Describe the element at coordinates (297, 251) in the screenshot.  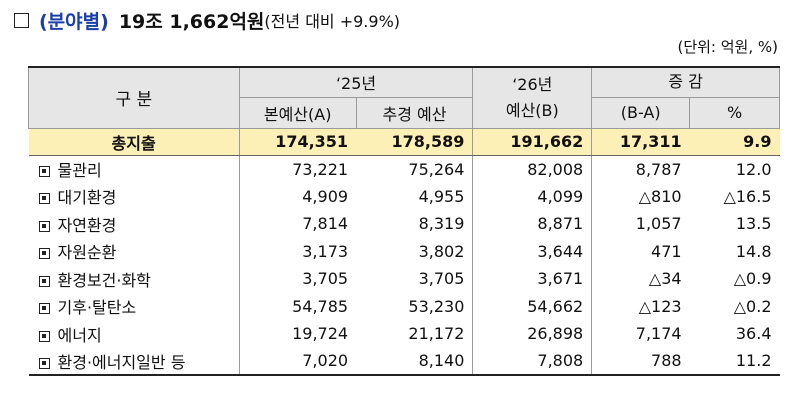
I see `row-main: 3,173` at that location.